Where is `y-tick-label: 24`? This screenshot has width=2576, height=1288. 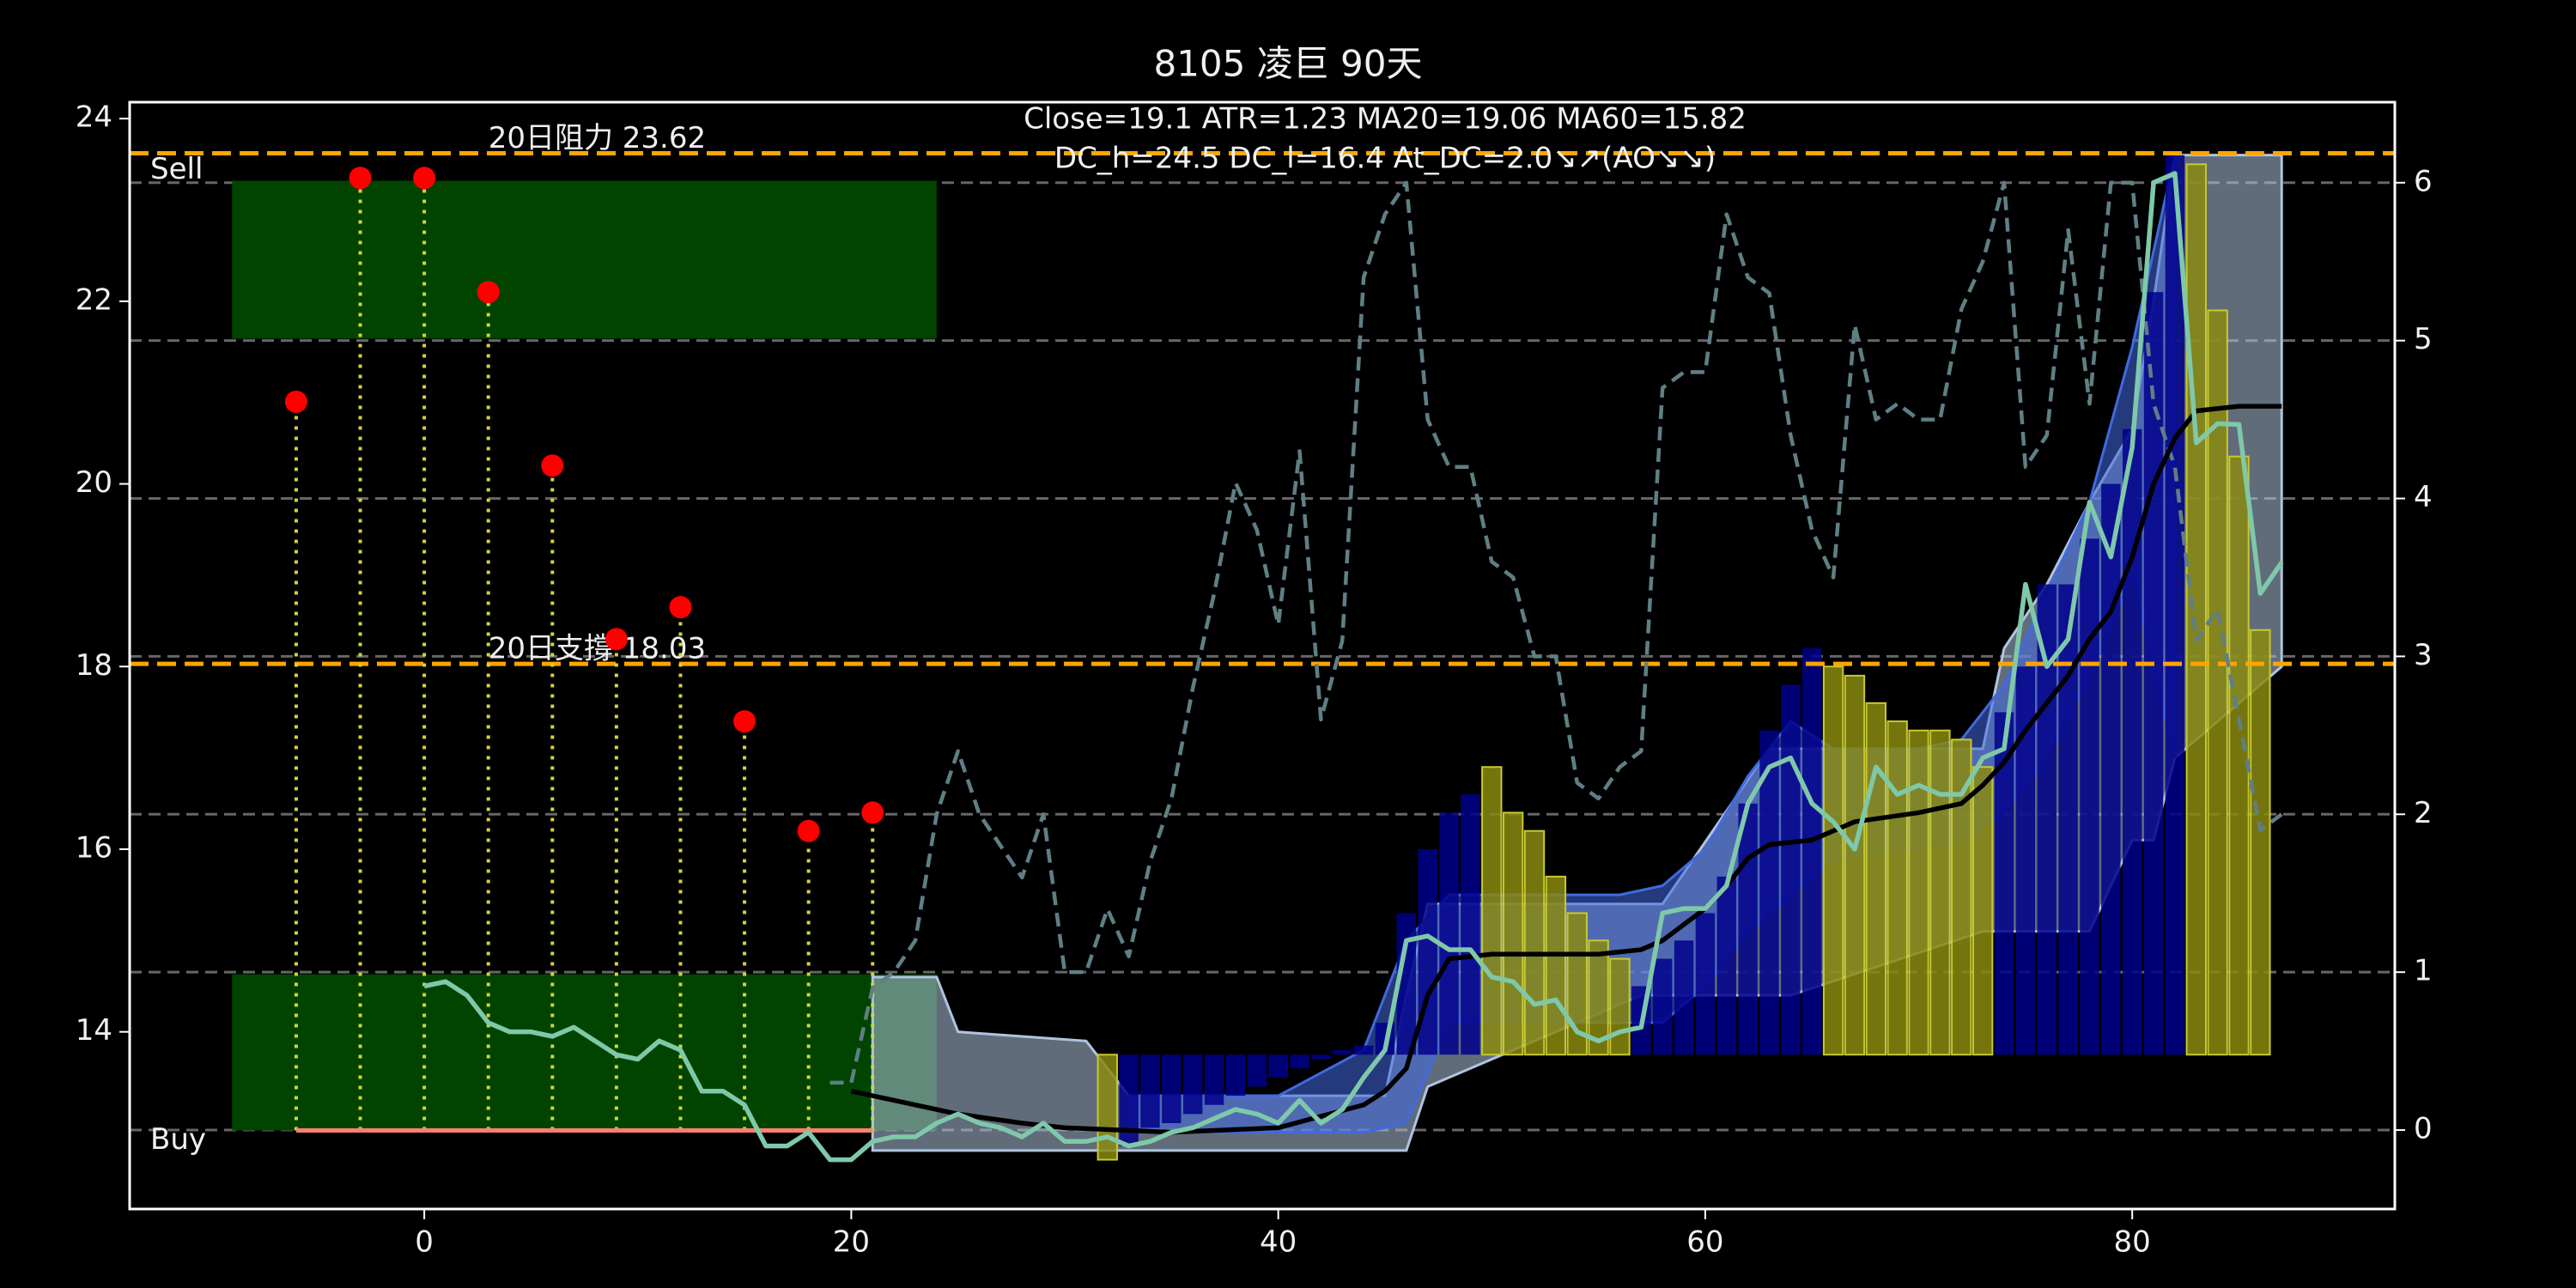
y-tick-label: 24 is located at coordinates (94, 117).